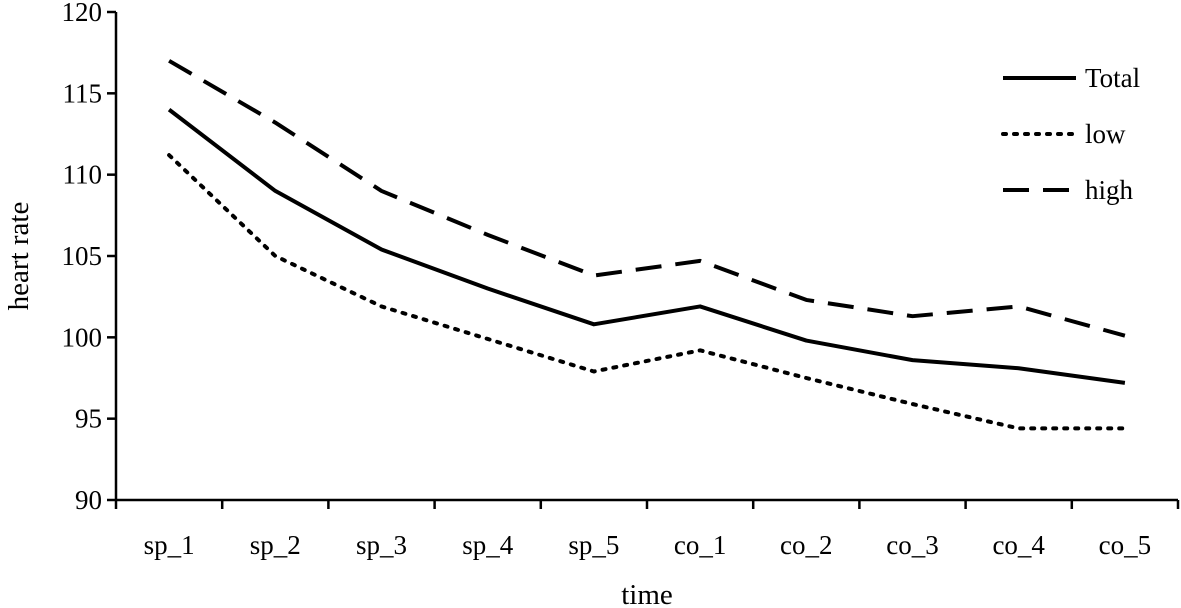 The image size is (1181, 608). What do you see at coordinates (647, 593) in the screenshot?
I see `x-axis-title: time` at bounding box center [647, 593].